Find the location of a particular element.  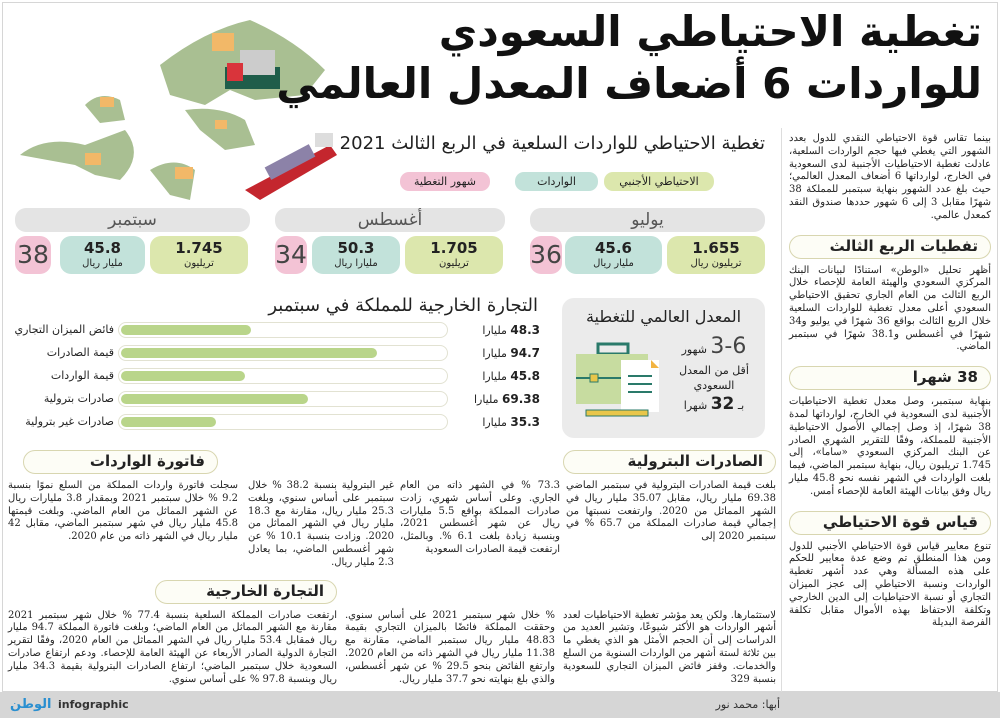

diff-value: 32 is located at coordinates (722, 404).